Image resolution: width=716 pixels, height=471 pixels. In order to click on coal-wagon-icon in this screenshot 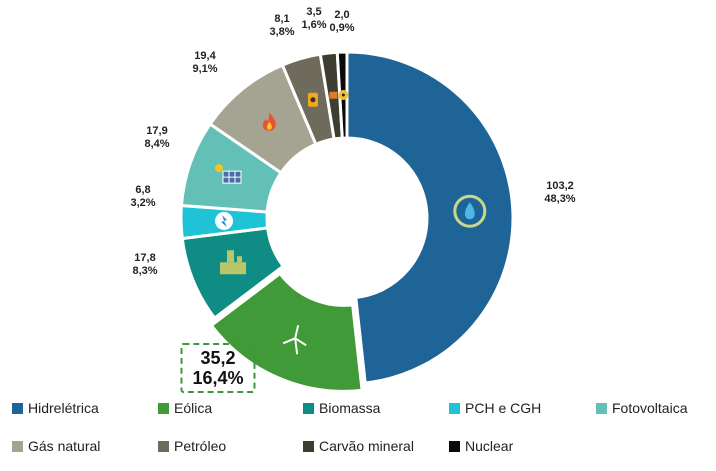, I will do `click(333, 95)`.